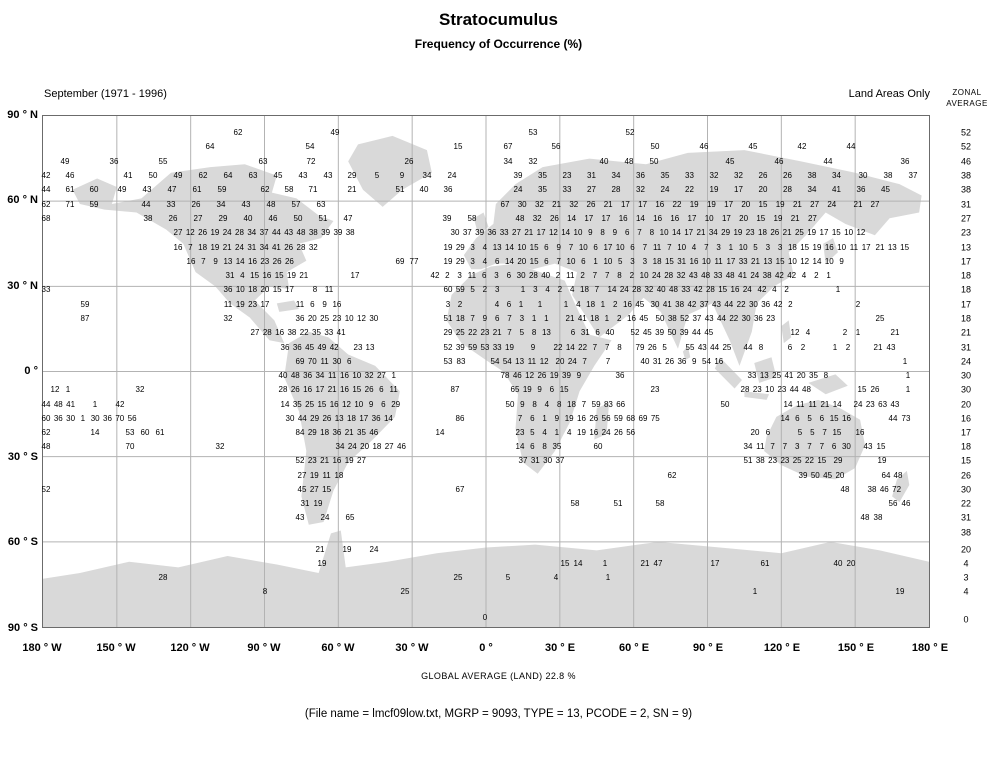  Describe the element at coordinates (560, 648) in the screenshot. I see `x-axis-label: 30 ° E` at that location.